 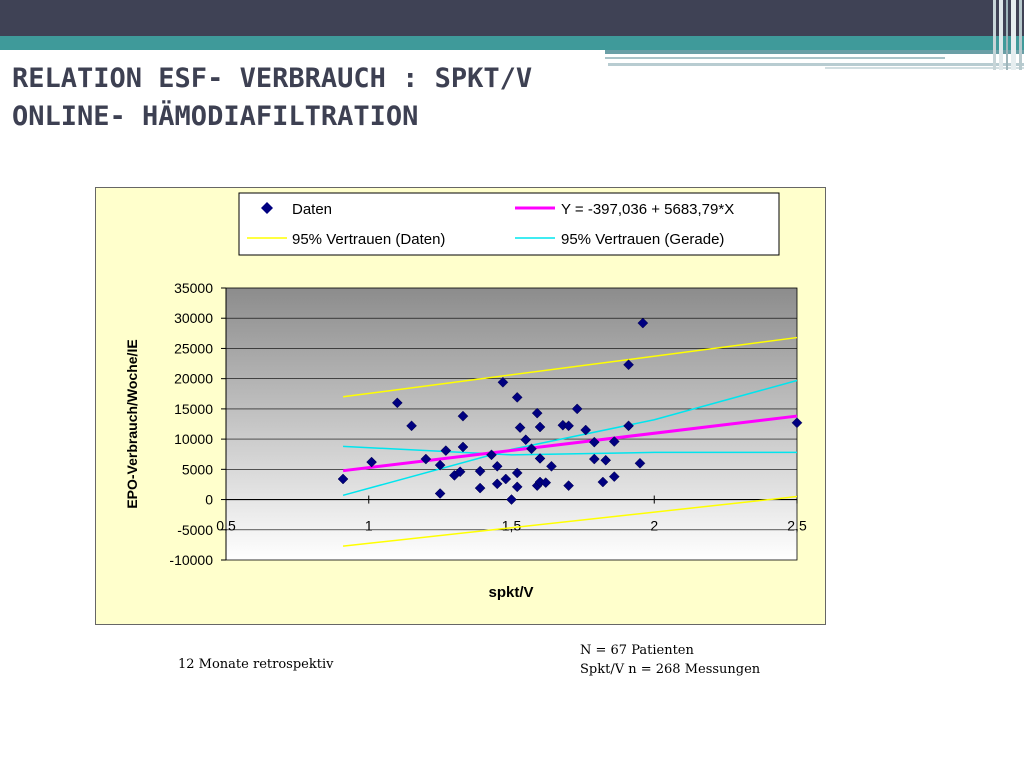 What do you see at coordinates (195, 530) in the screenshot?
I see `y-tick-label: -5000` at bounding box center [195, 530].